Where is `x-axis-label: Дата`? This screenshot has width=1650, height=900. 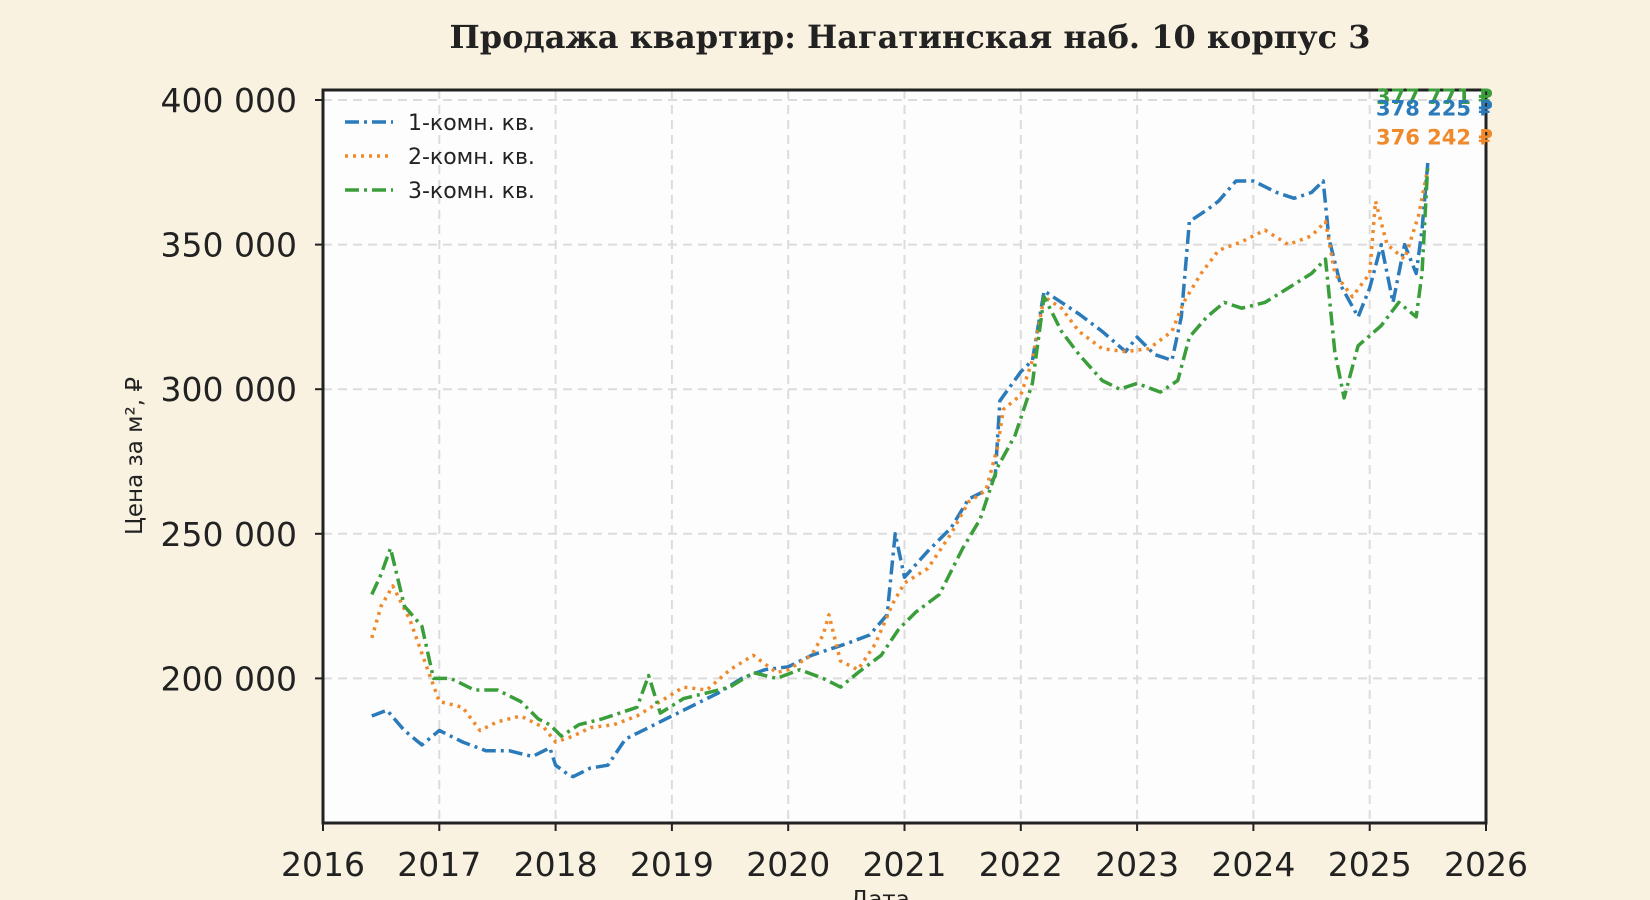
x-axis-label: Дата is located at coordinates (880, 893).